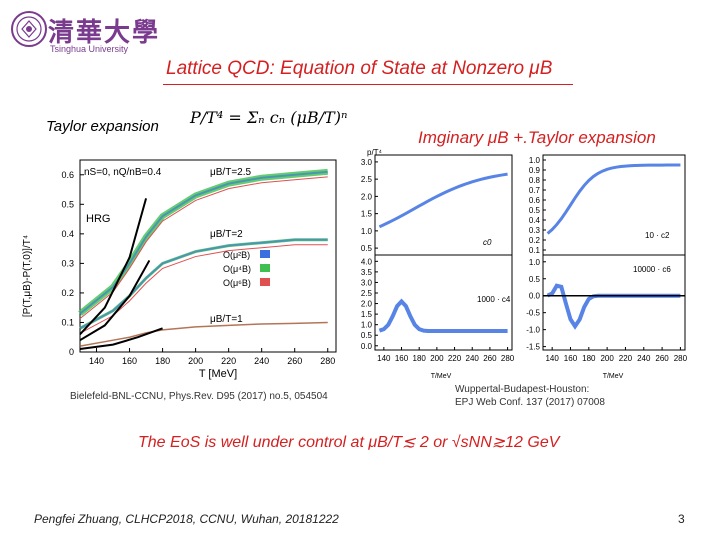 The image size is (720, 540). I want to click on taylor-expansion-label: Taylor expansion, so click(102, 126).